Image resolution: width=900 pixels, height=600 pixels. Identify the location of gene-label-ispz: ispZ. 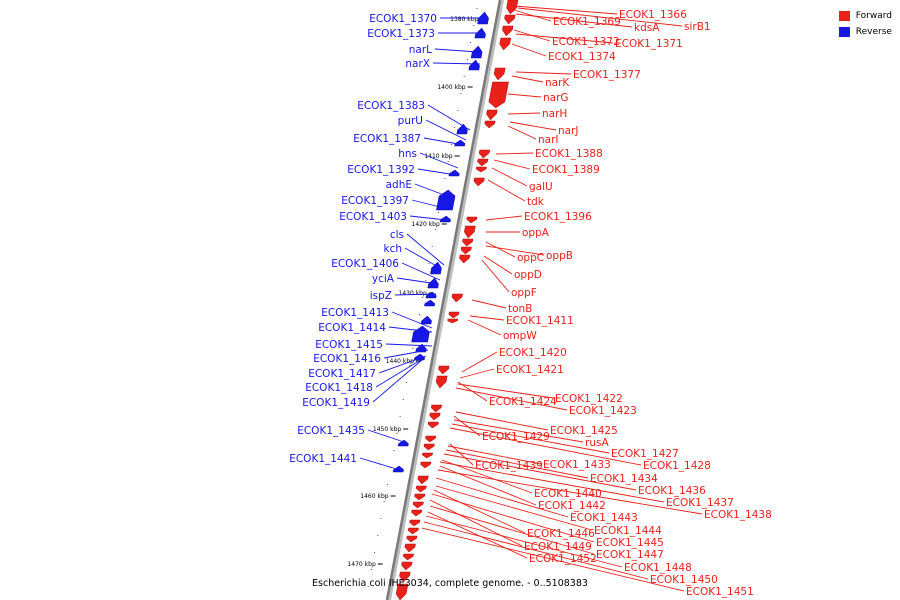
(381, 296).